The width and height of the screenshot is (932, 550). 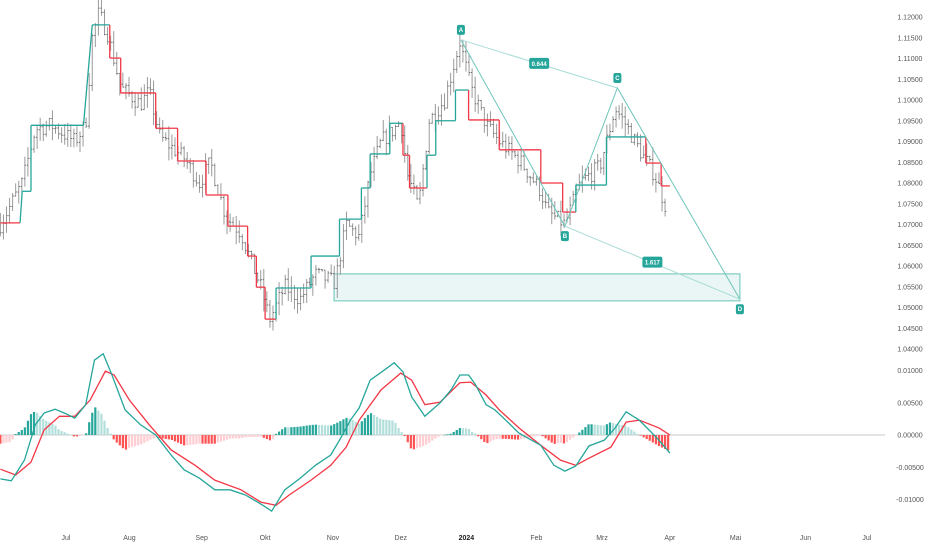 What do you see at coordinates (910, 59) in the screenshot?
I see `price-tick-label: 1.11000` at bounding box center [910, 59].